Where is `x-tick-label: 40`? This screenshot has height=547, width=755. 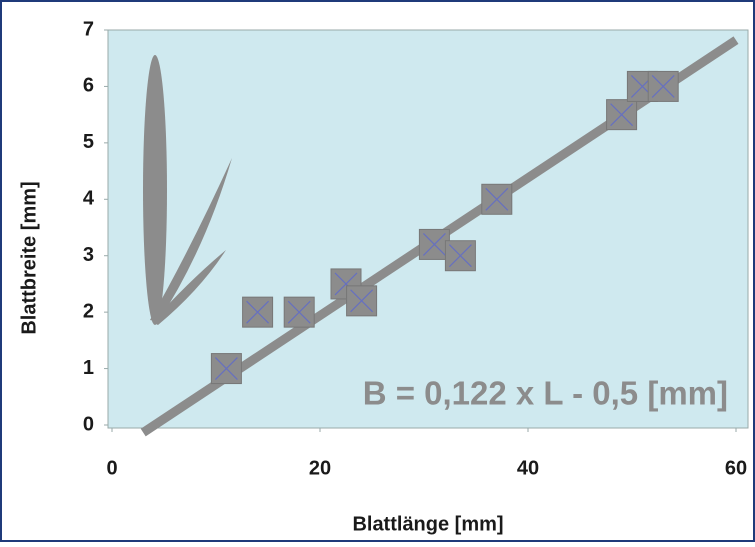 x-tick-label: 40 is located at coordinates (528, 468).